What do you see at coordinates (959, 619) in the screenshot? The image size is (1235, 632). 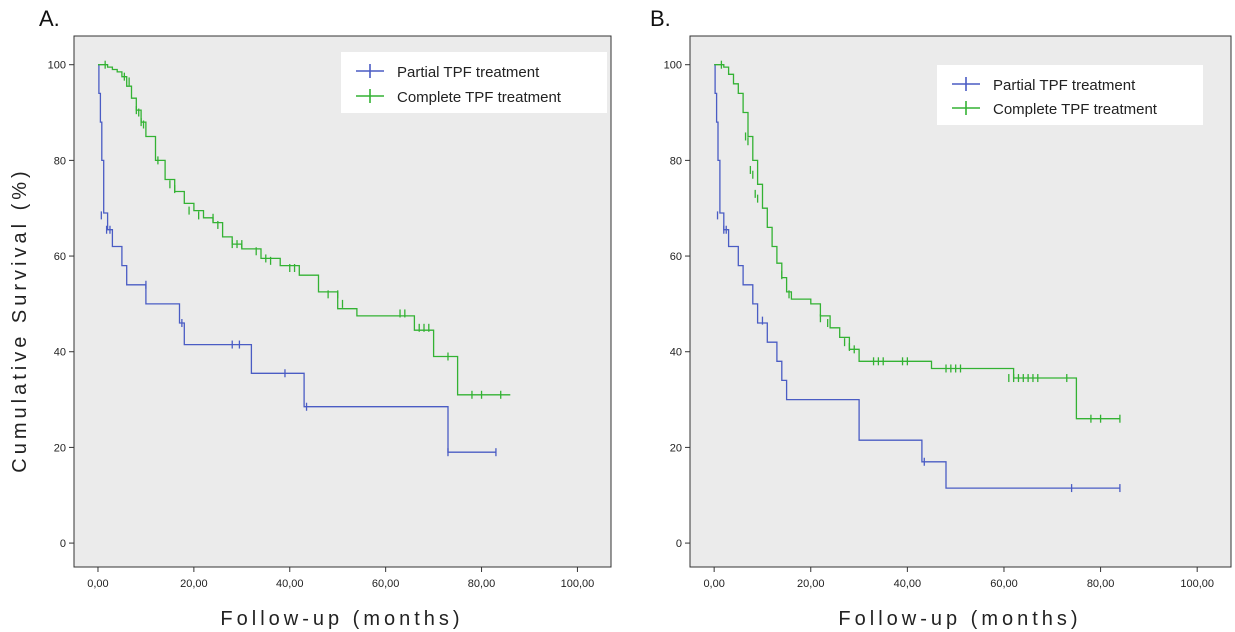 I see `x-axis-title-b: Follow-up (months)` at bounding box center [959, 619].